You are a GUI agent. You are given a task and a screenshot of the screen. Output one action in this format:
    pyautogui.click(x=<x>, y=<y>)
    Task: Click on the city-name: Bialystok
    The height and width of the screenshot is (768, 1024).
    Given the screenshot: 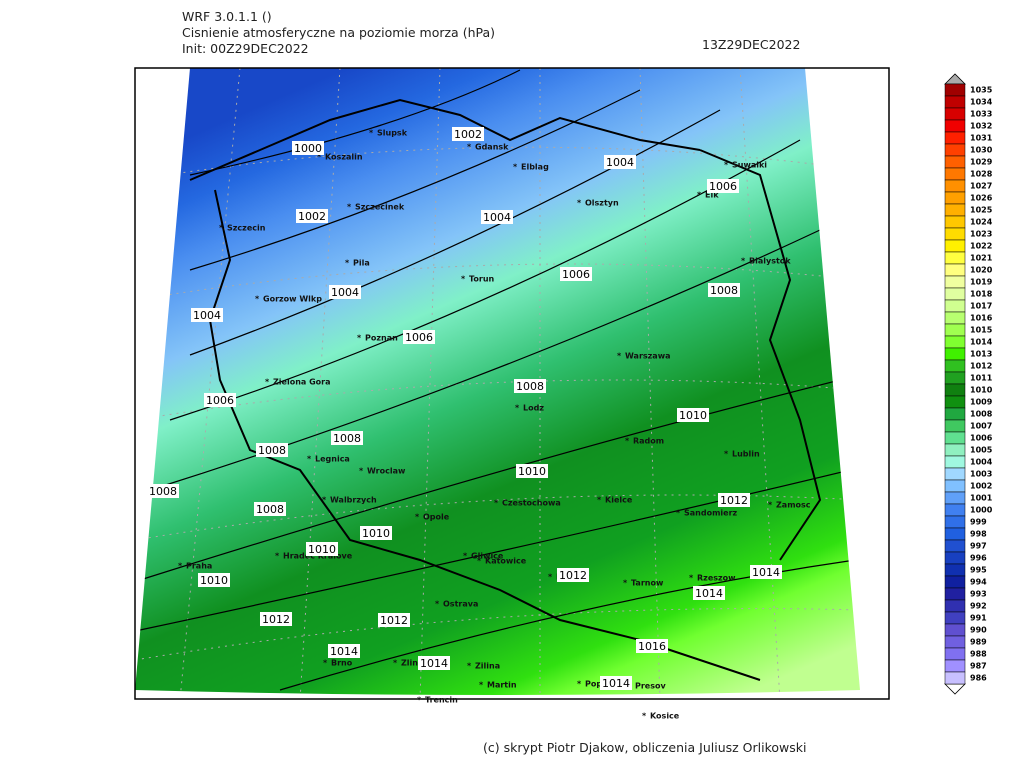 What is the action you would take?
    pyautogui.click(x=770, y=261)
    